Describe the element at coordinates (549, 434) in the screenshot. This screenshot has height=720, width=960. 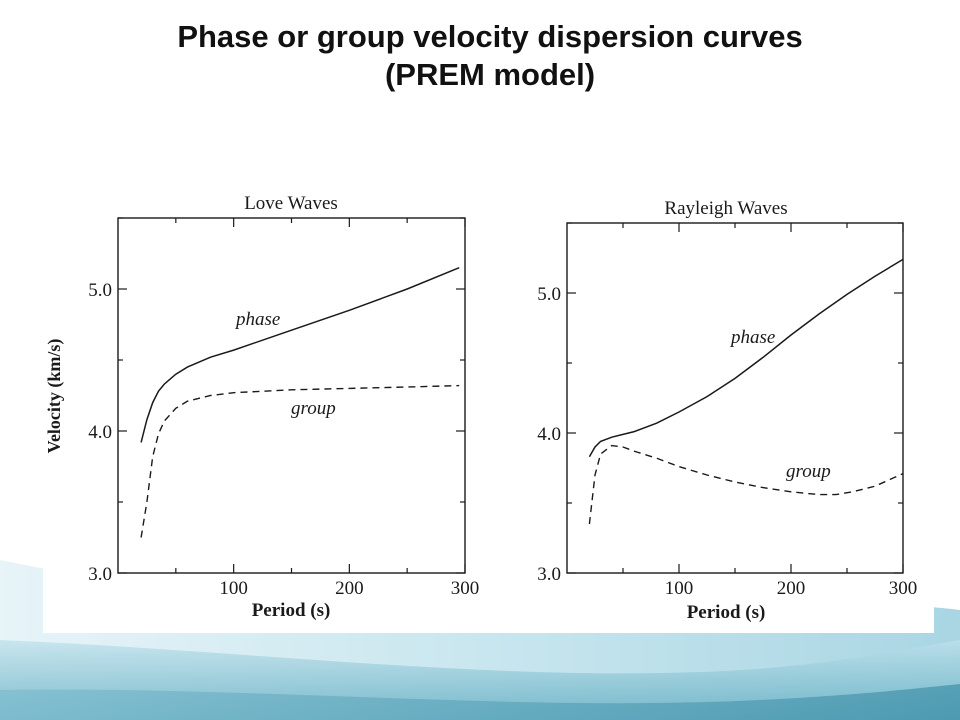
I see `ray-ytick-label-4.0: 4.0` at that location.